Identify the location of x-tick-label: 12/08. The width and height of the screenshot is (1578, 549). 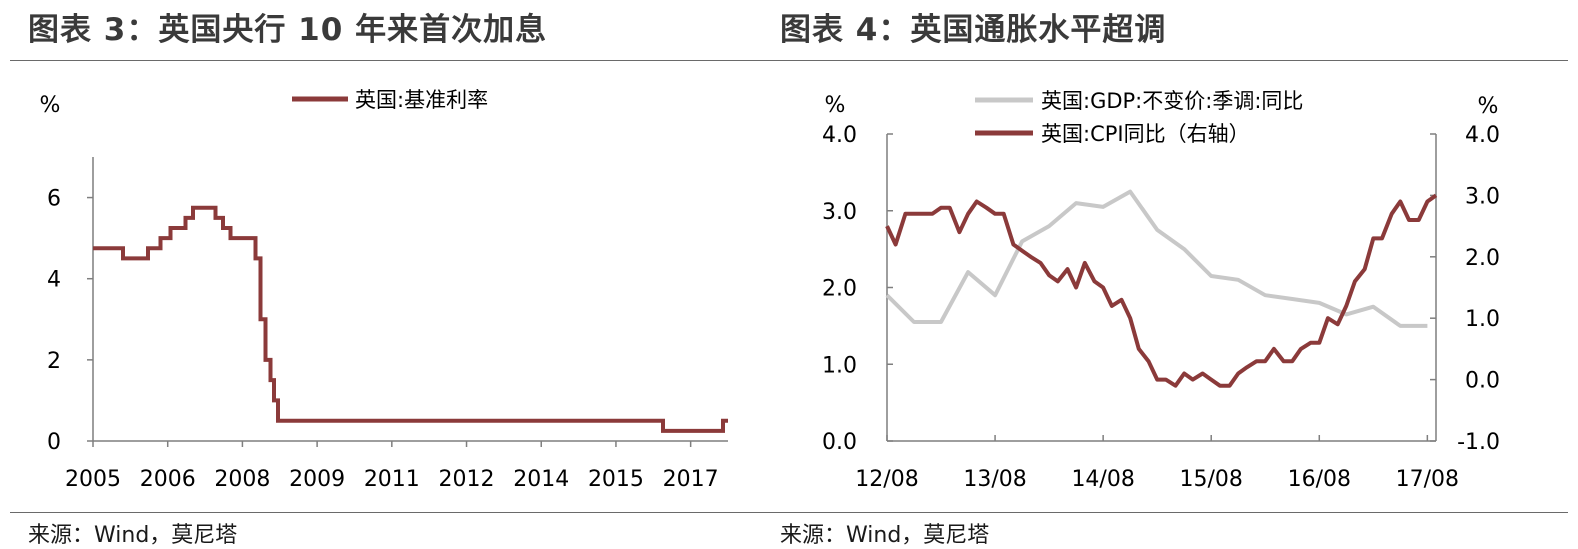
(886, 479).